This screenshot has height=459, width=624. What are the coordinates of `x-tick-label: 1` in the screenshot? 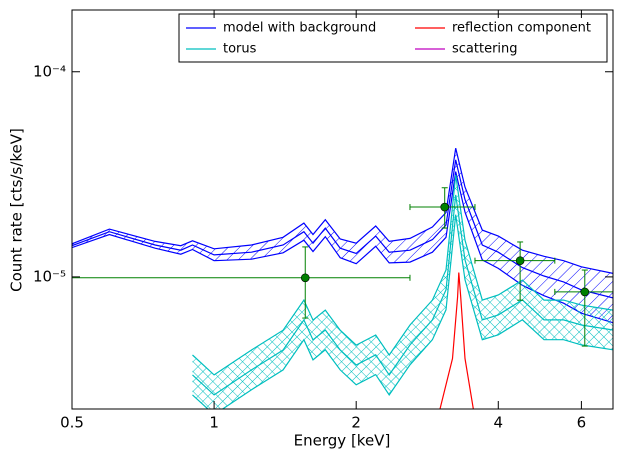 It's located at (214, 423).